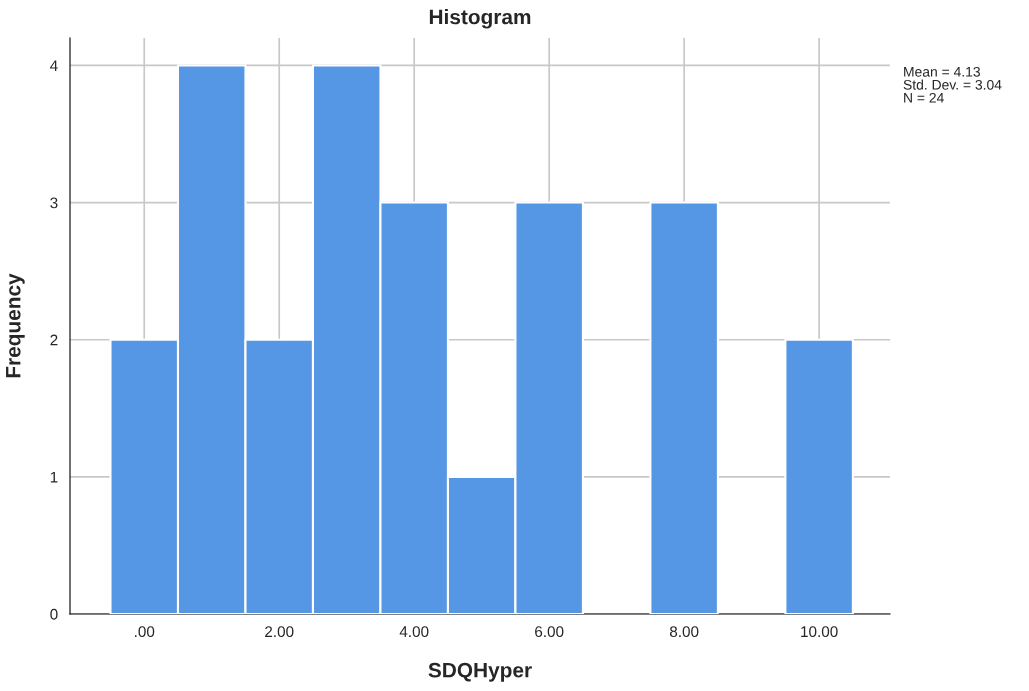  Describe the element at coordinates (15, 325) in the screenshot. I see `y-axis-title: Frequency` at that location.